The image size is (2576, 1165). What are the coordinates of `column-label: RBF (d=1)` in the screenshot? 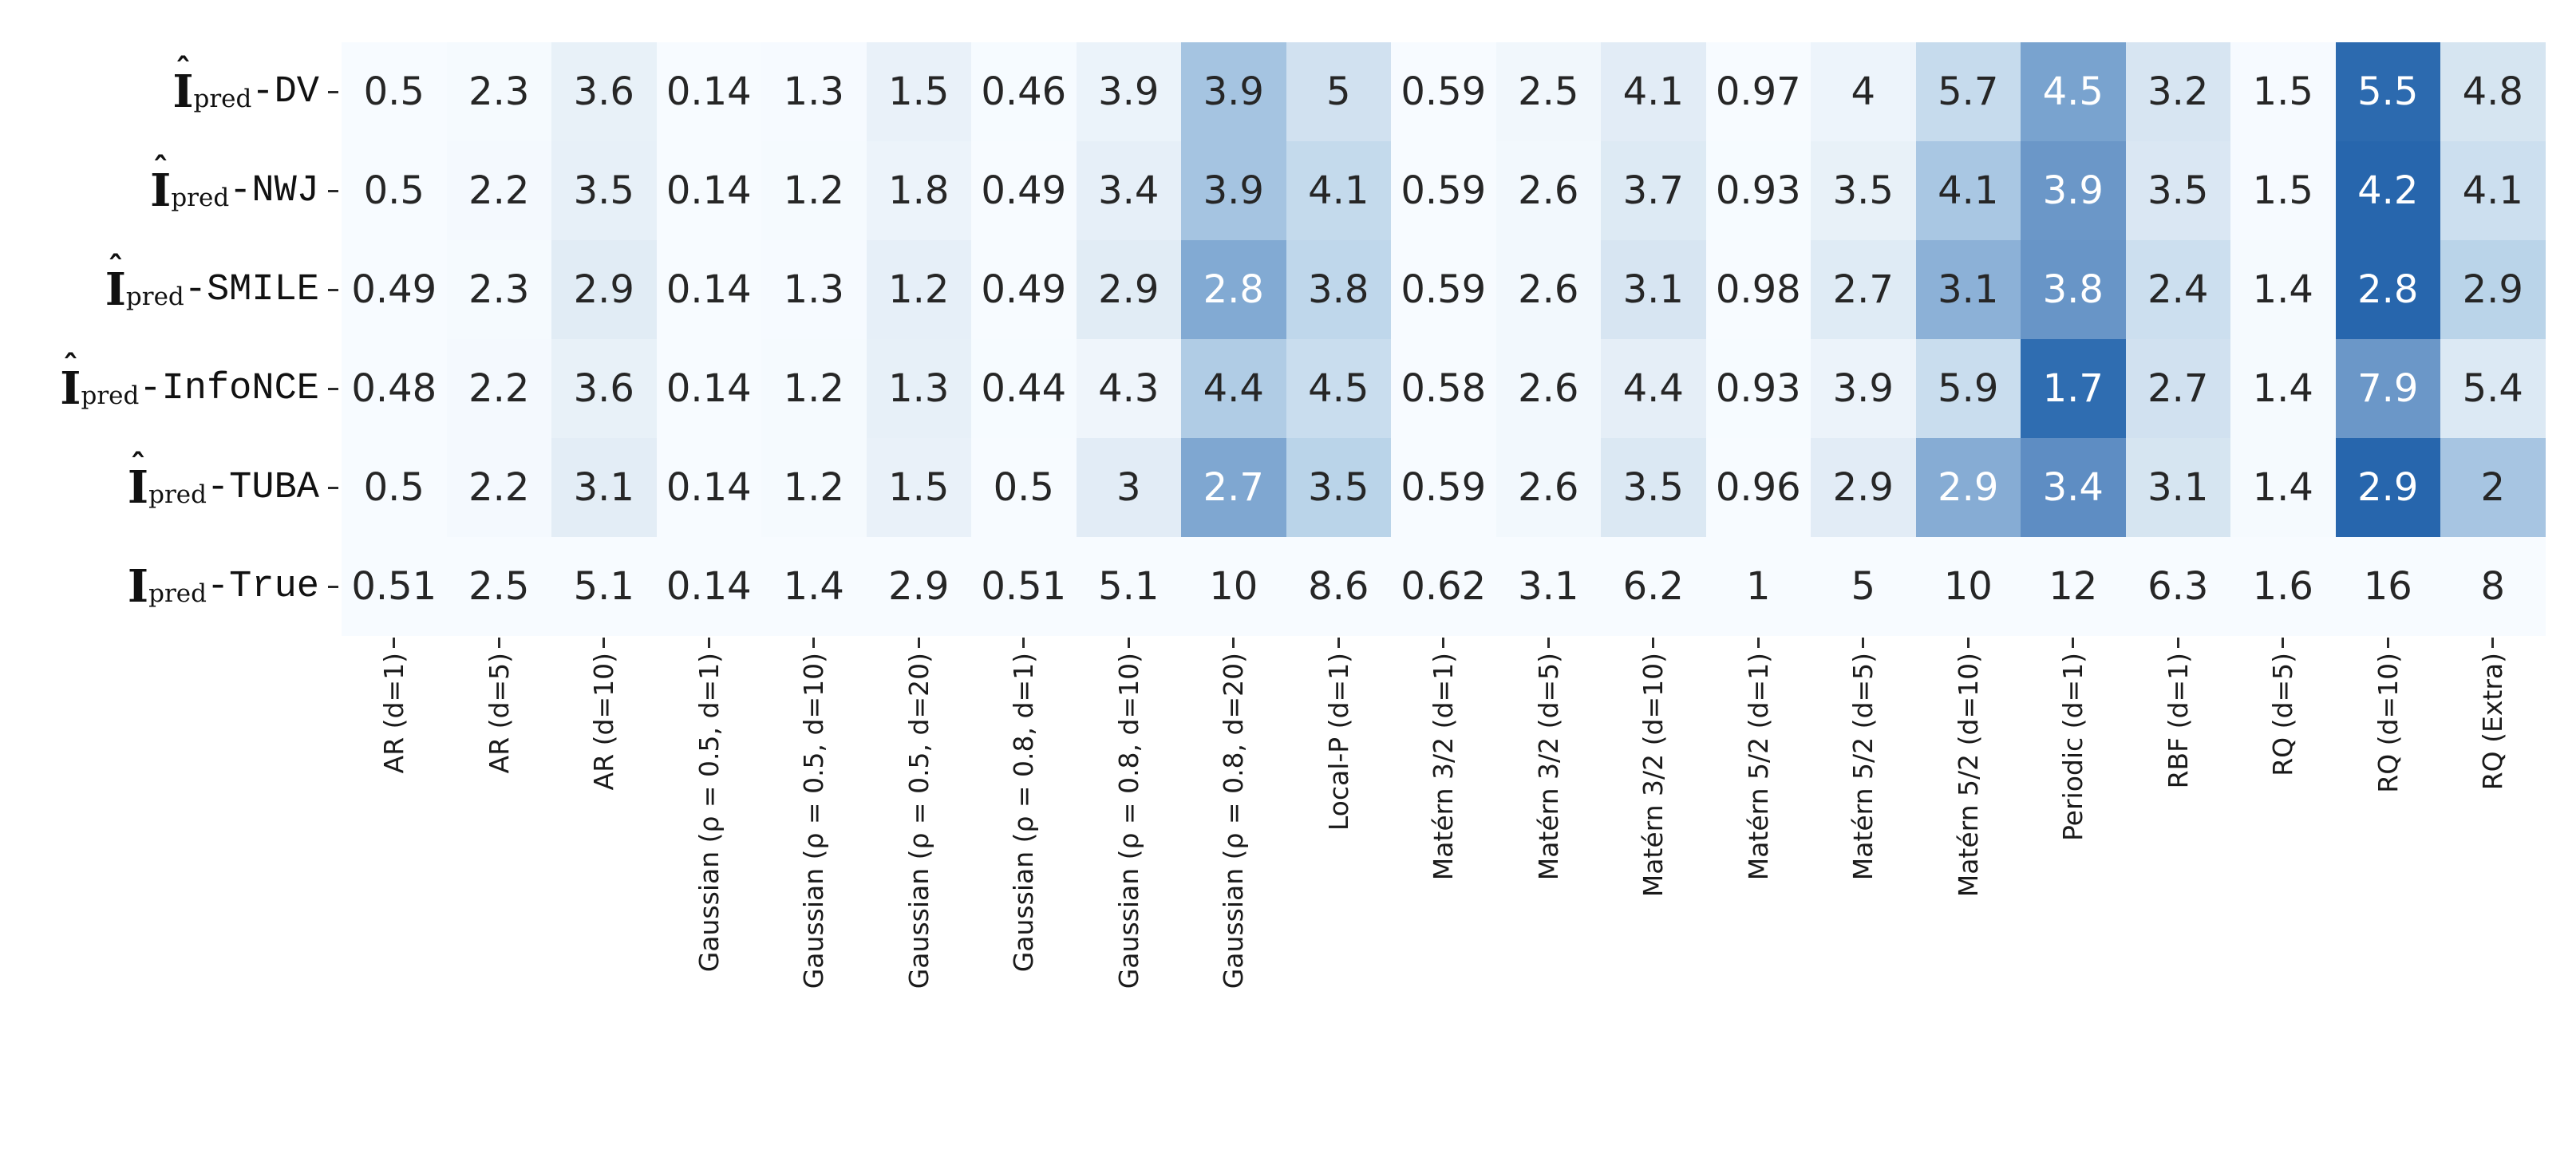 It's located at (2178, 721).